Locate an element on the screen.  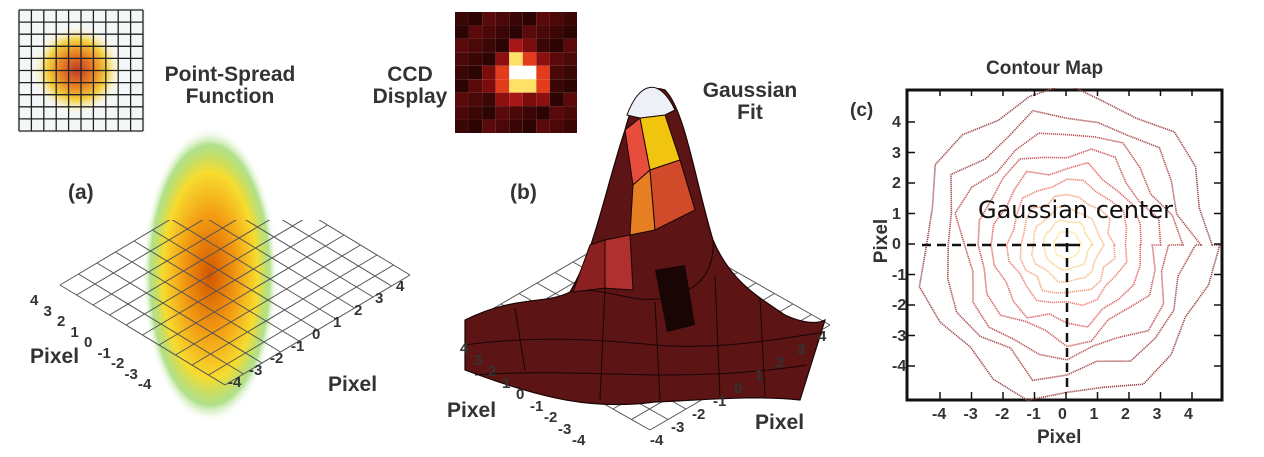
psf-title-line2: Function is located at coordinates (230, 96).